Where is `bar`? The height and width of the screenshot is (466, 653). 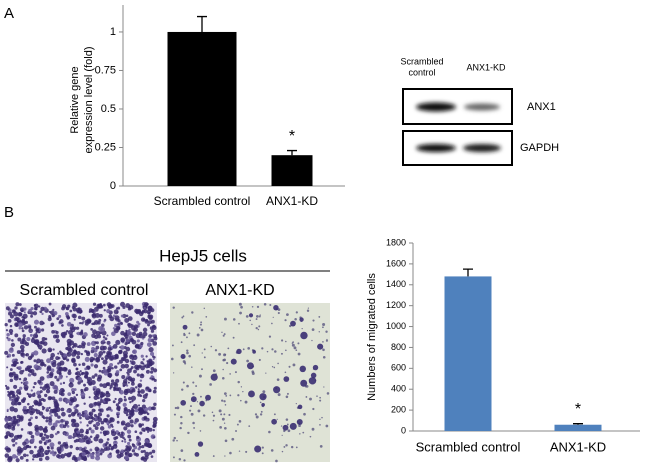 bar is located at coordinates (202, 109).